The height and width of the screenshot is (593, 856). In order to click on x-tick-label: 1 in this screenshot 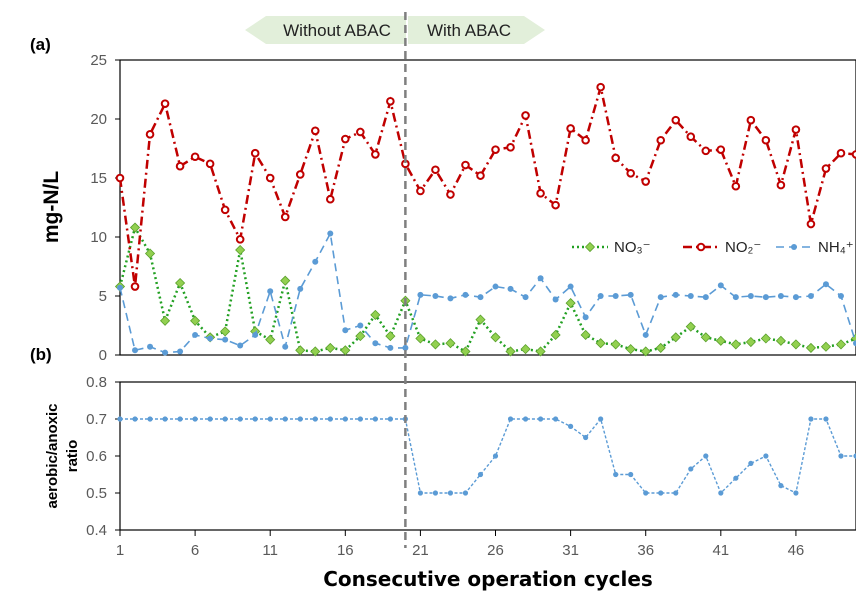, I will do `click(120, 550)`.